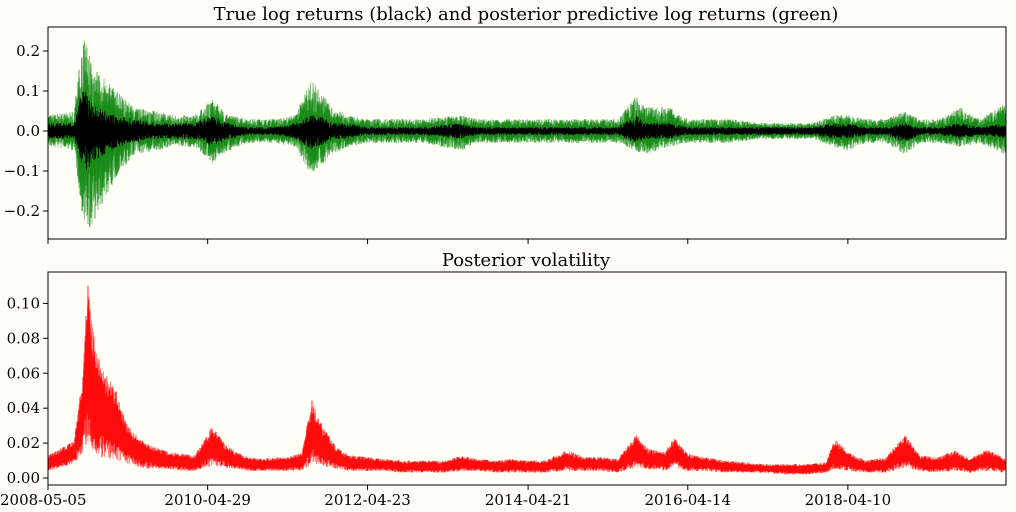  I want to click on volatility-xtick-label: 2008-05-05, so click(43, 500).